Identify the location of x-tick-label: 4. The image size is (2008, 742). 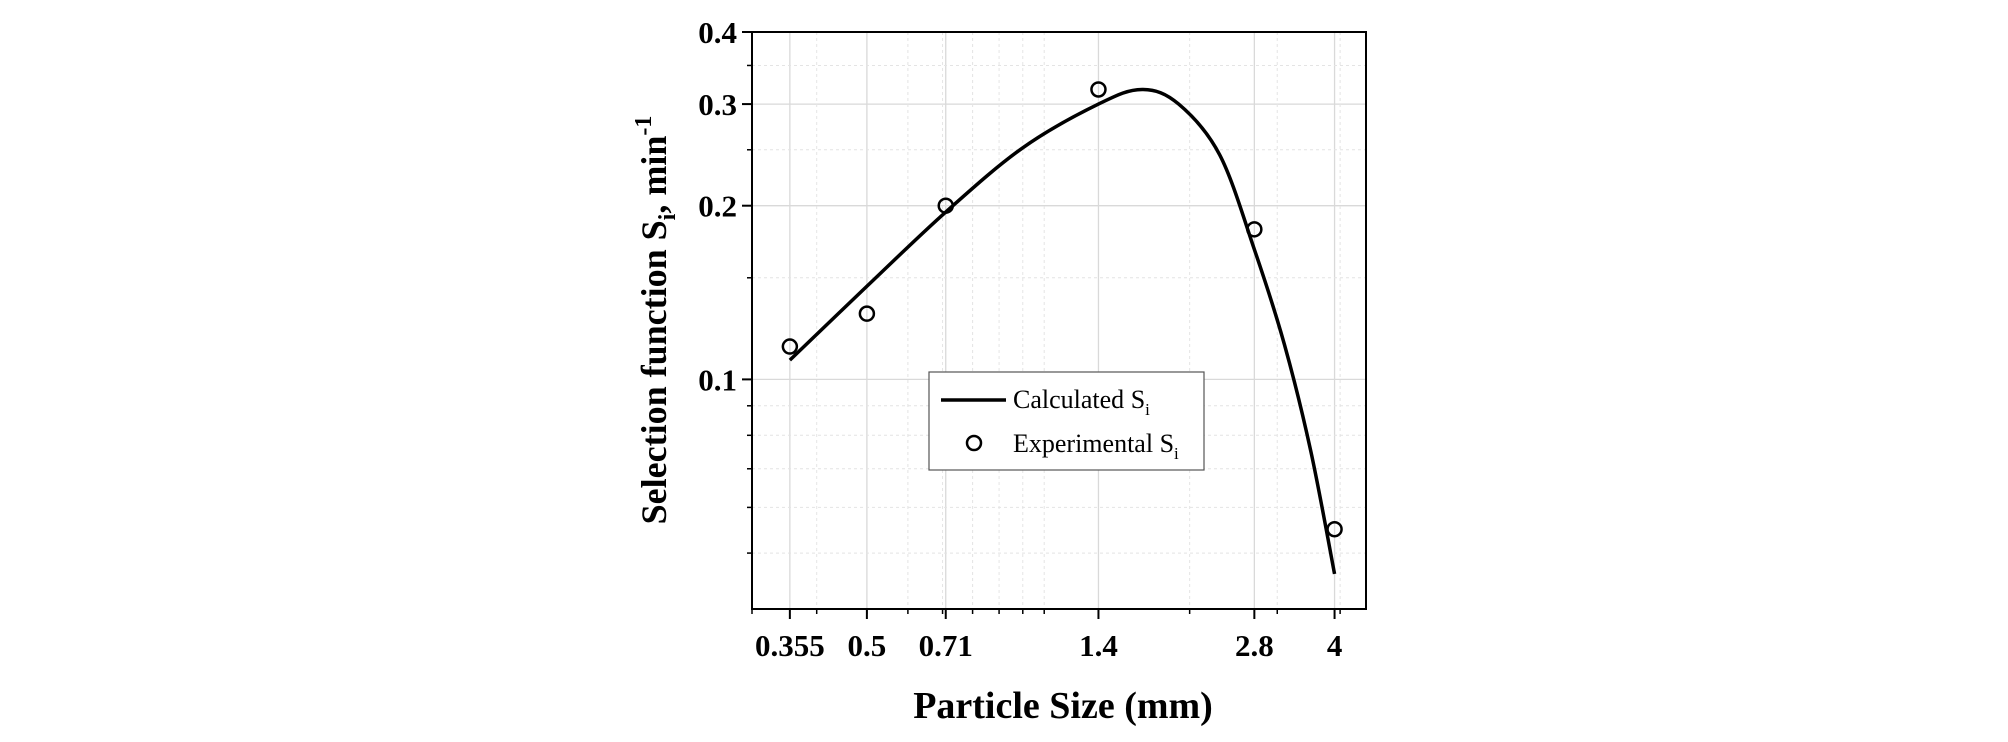
(1335, 645).